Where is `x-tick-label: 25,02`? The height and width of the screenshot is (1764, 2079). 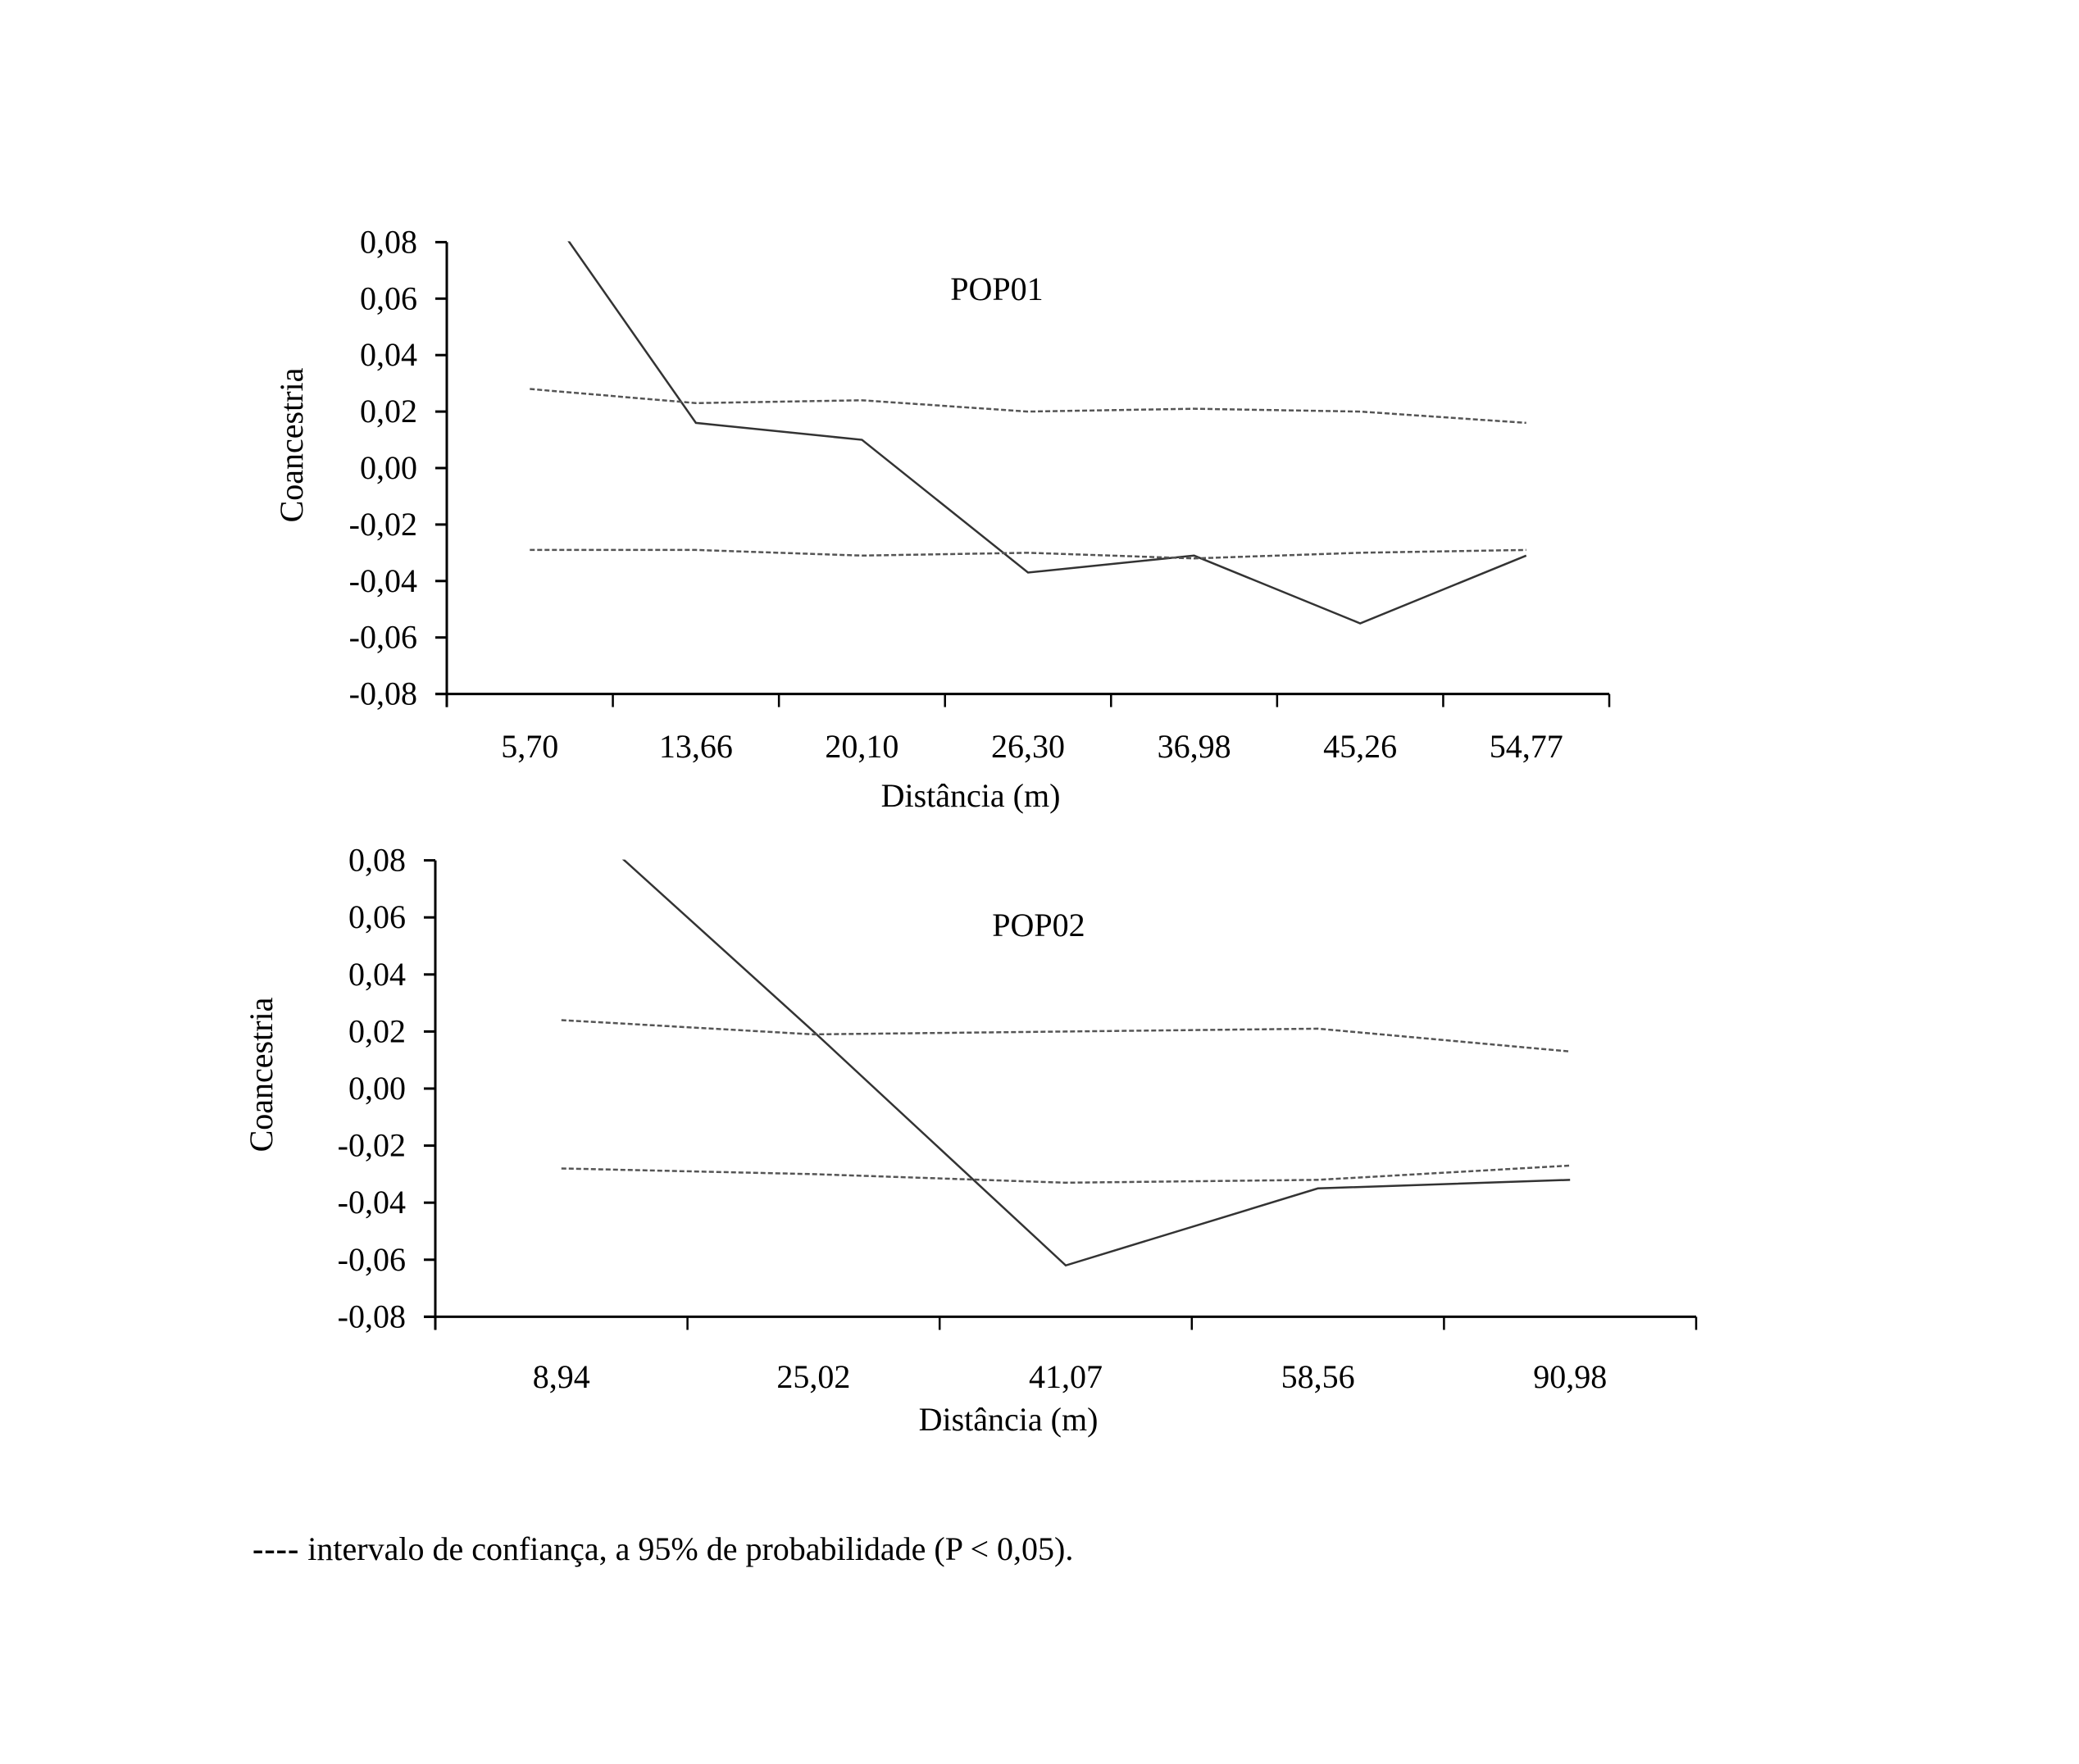
x-tick-label: 25,02 is located at coordinates (813, 1376).